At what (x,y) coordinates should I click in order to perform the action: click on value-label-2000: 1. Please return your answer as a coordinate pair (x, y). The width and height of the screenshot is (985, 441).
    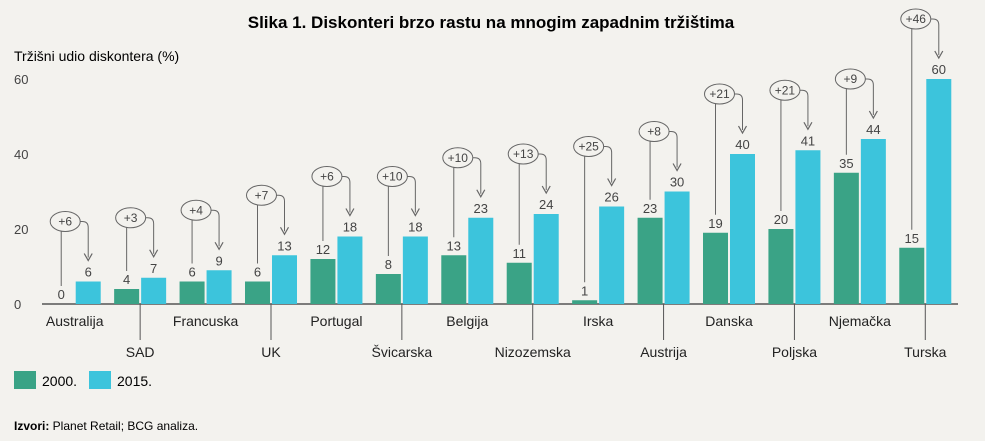
    Looking at the image, I should click on (584, 290).